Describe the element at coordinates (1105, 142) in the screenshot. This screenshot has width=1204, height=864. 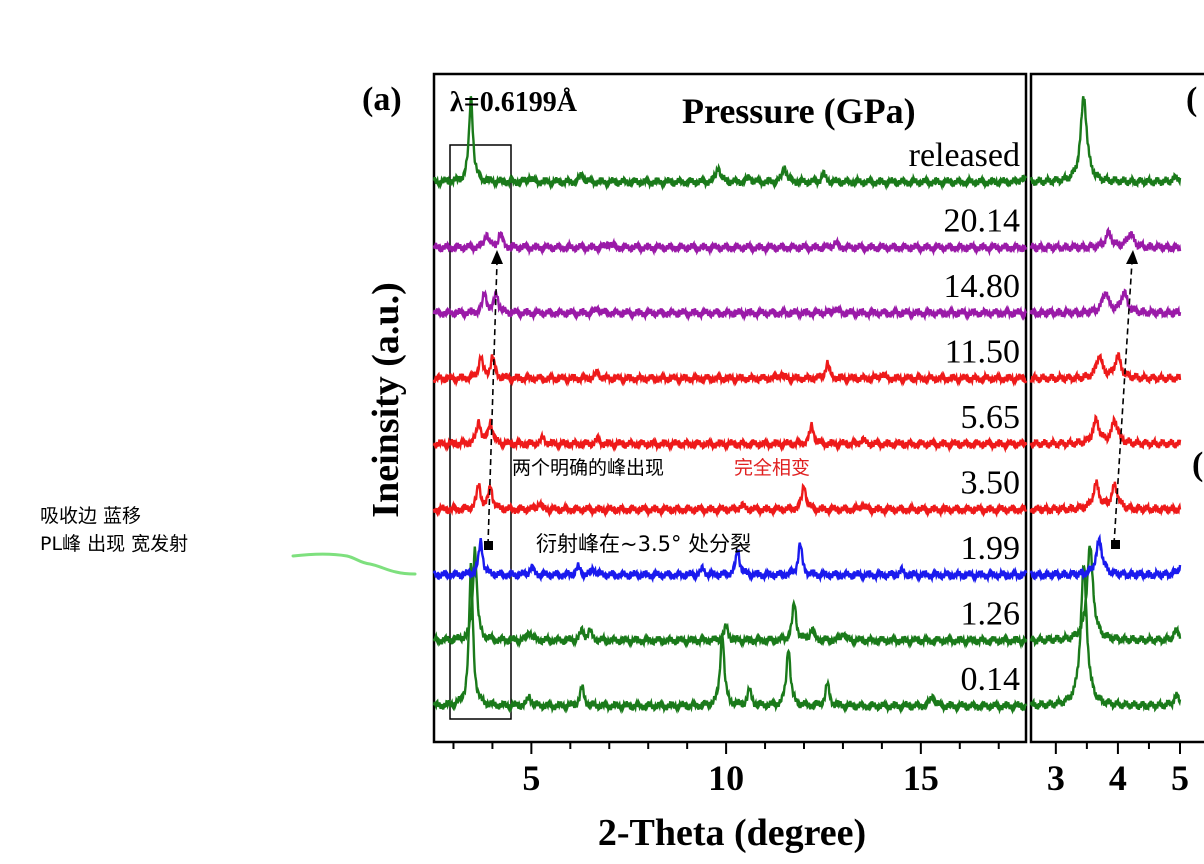
I see `trace-b-released` at that location.